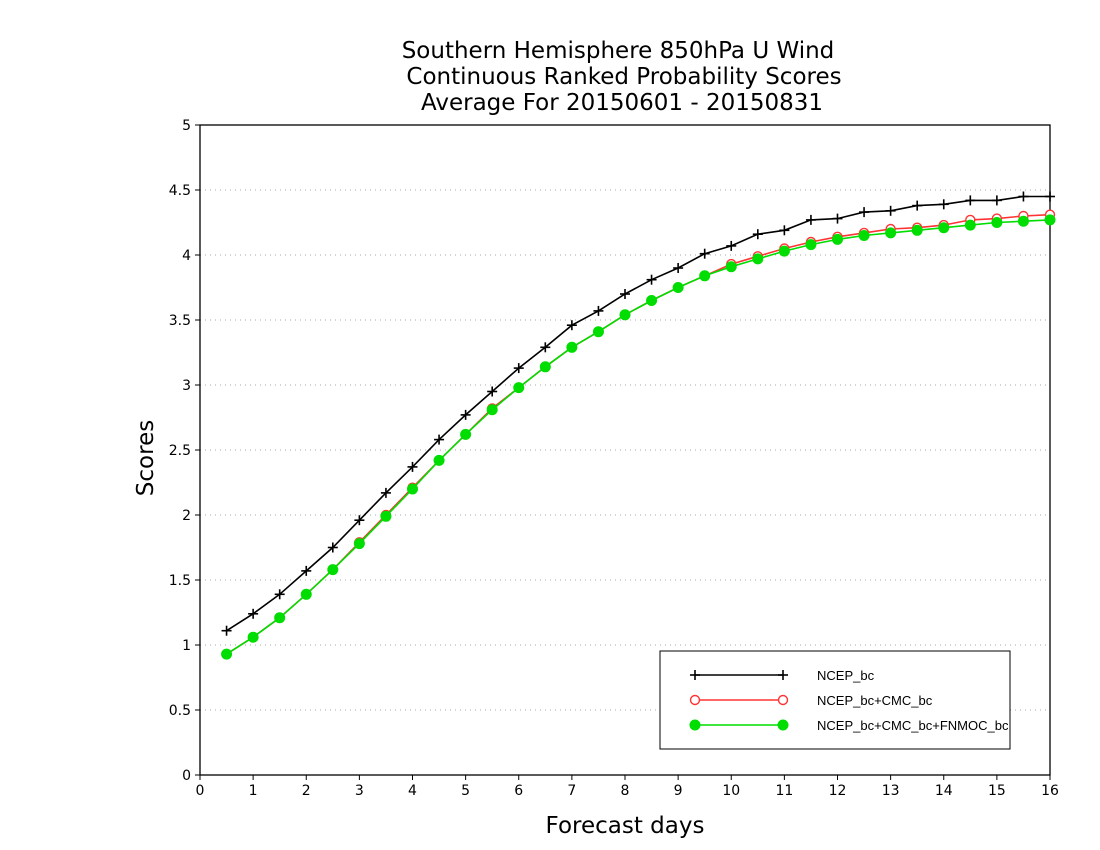 Image resolution: width=1100 pixels, height=850 pixels. Describe the element at coordinates (913, 725) in the screenshot. I see `legend-label: NCEP_bc+CMC_bc+FNMOC_bc` at that location.